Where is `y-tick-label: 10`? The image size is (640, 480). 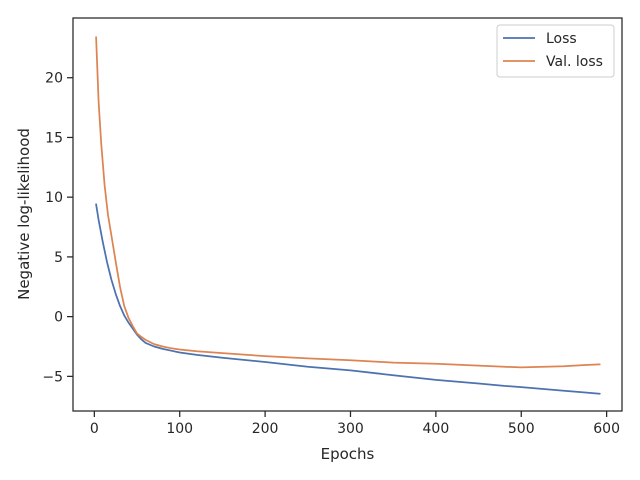 y-tick-label: 10 is located at coordinates (54, 198).